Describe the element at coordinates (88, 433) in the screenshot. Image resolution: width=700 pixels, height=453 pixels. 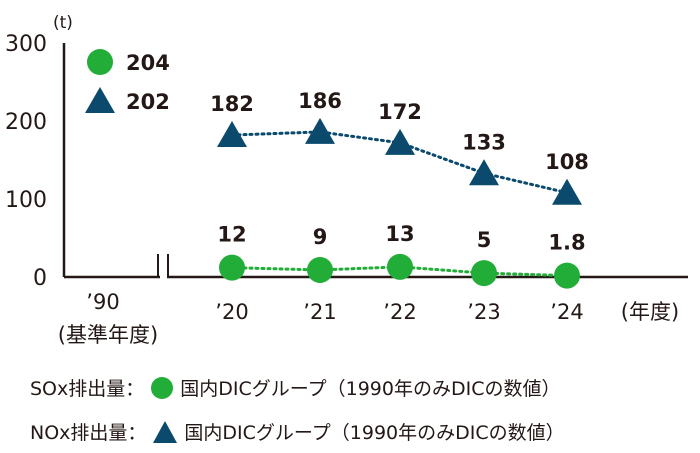
I see `legend-nox-prefix: NOx排出量：` at that location.